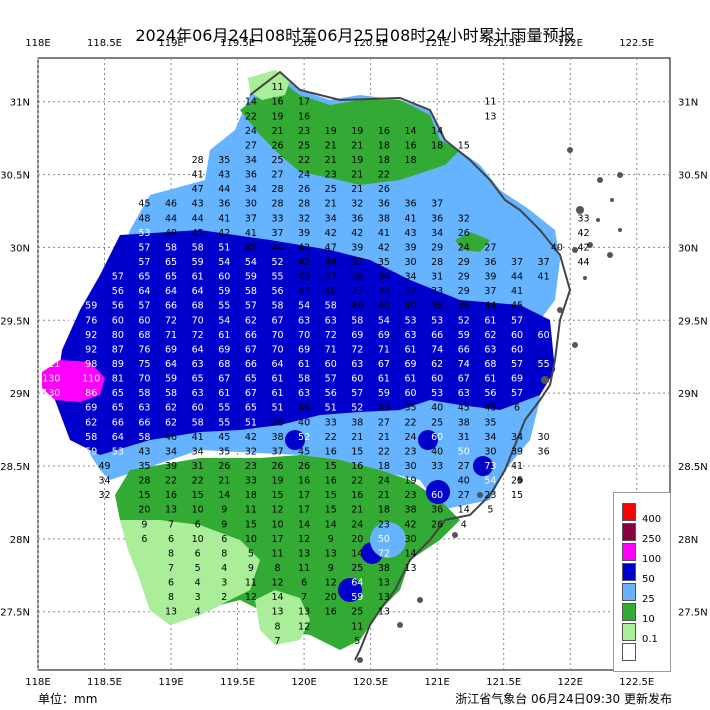 This screenshot has height=710, width=710. What do you see at coordinates (648, 599) in the screenshot?
I see `legend-label: 25` at bounding box center [648, 599].